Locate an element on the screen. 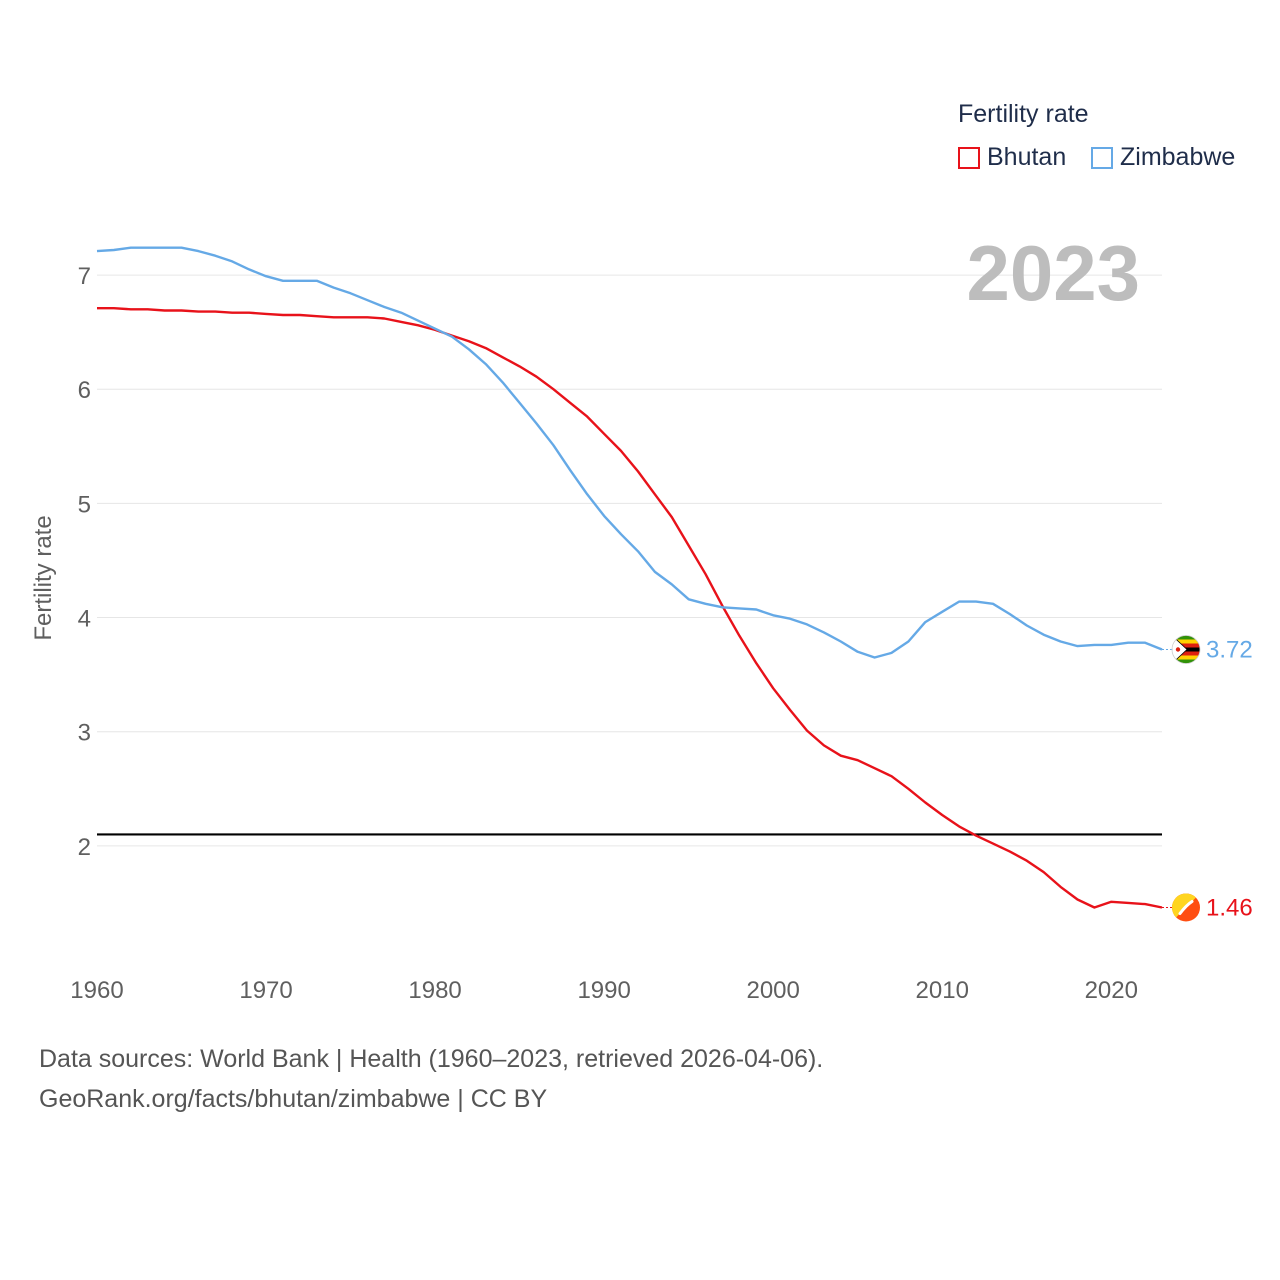 This screenshot has height=1280, width=1280. legend-swatch-zimbabwe is located at coordinates (1102, 157).